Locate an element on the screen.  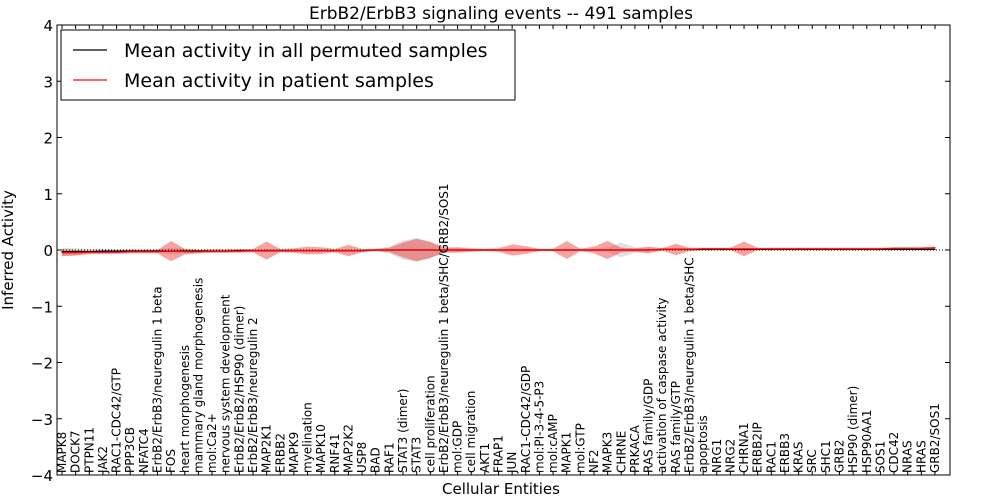
x-tick-label: MAPK1 is located at coordinates (567, 452).